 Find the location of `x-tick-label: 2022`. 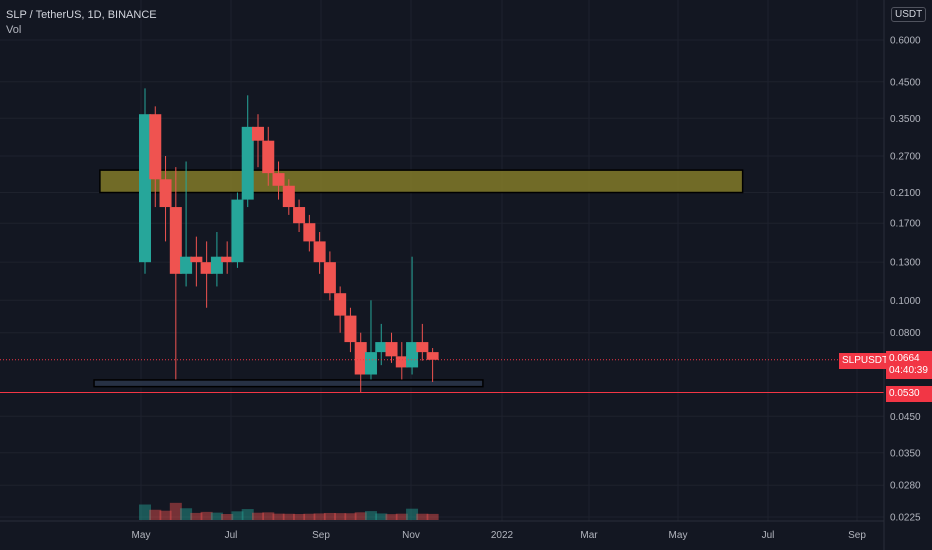

x-tick-label: 2022 is located at coordinates (502, 535).